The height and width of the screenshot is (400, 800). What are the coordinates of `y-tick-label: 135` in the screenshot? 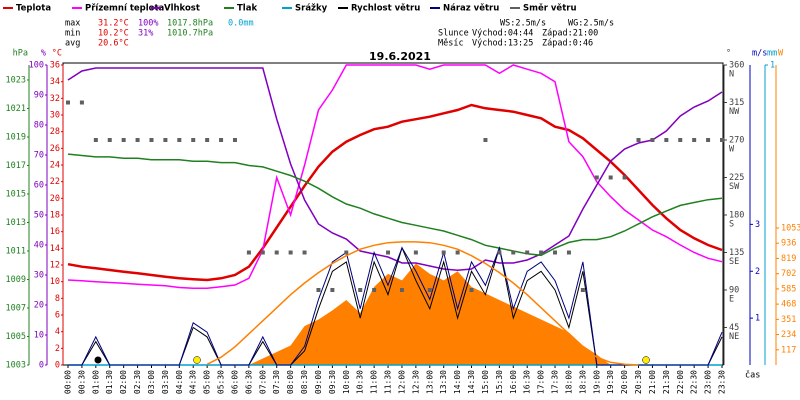 It's located at (736, 253).